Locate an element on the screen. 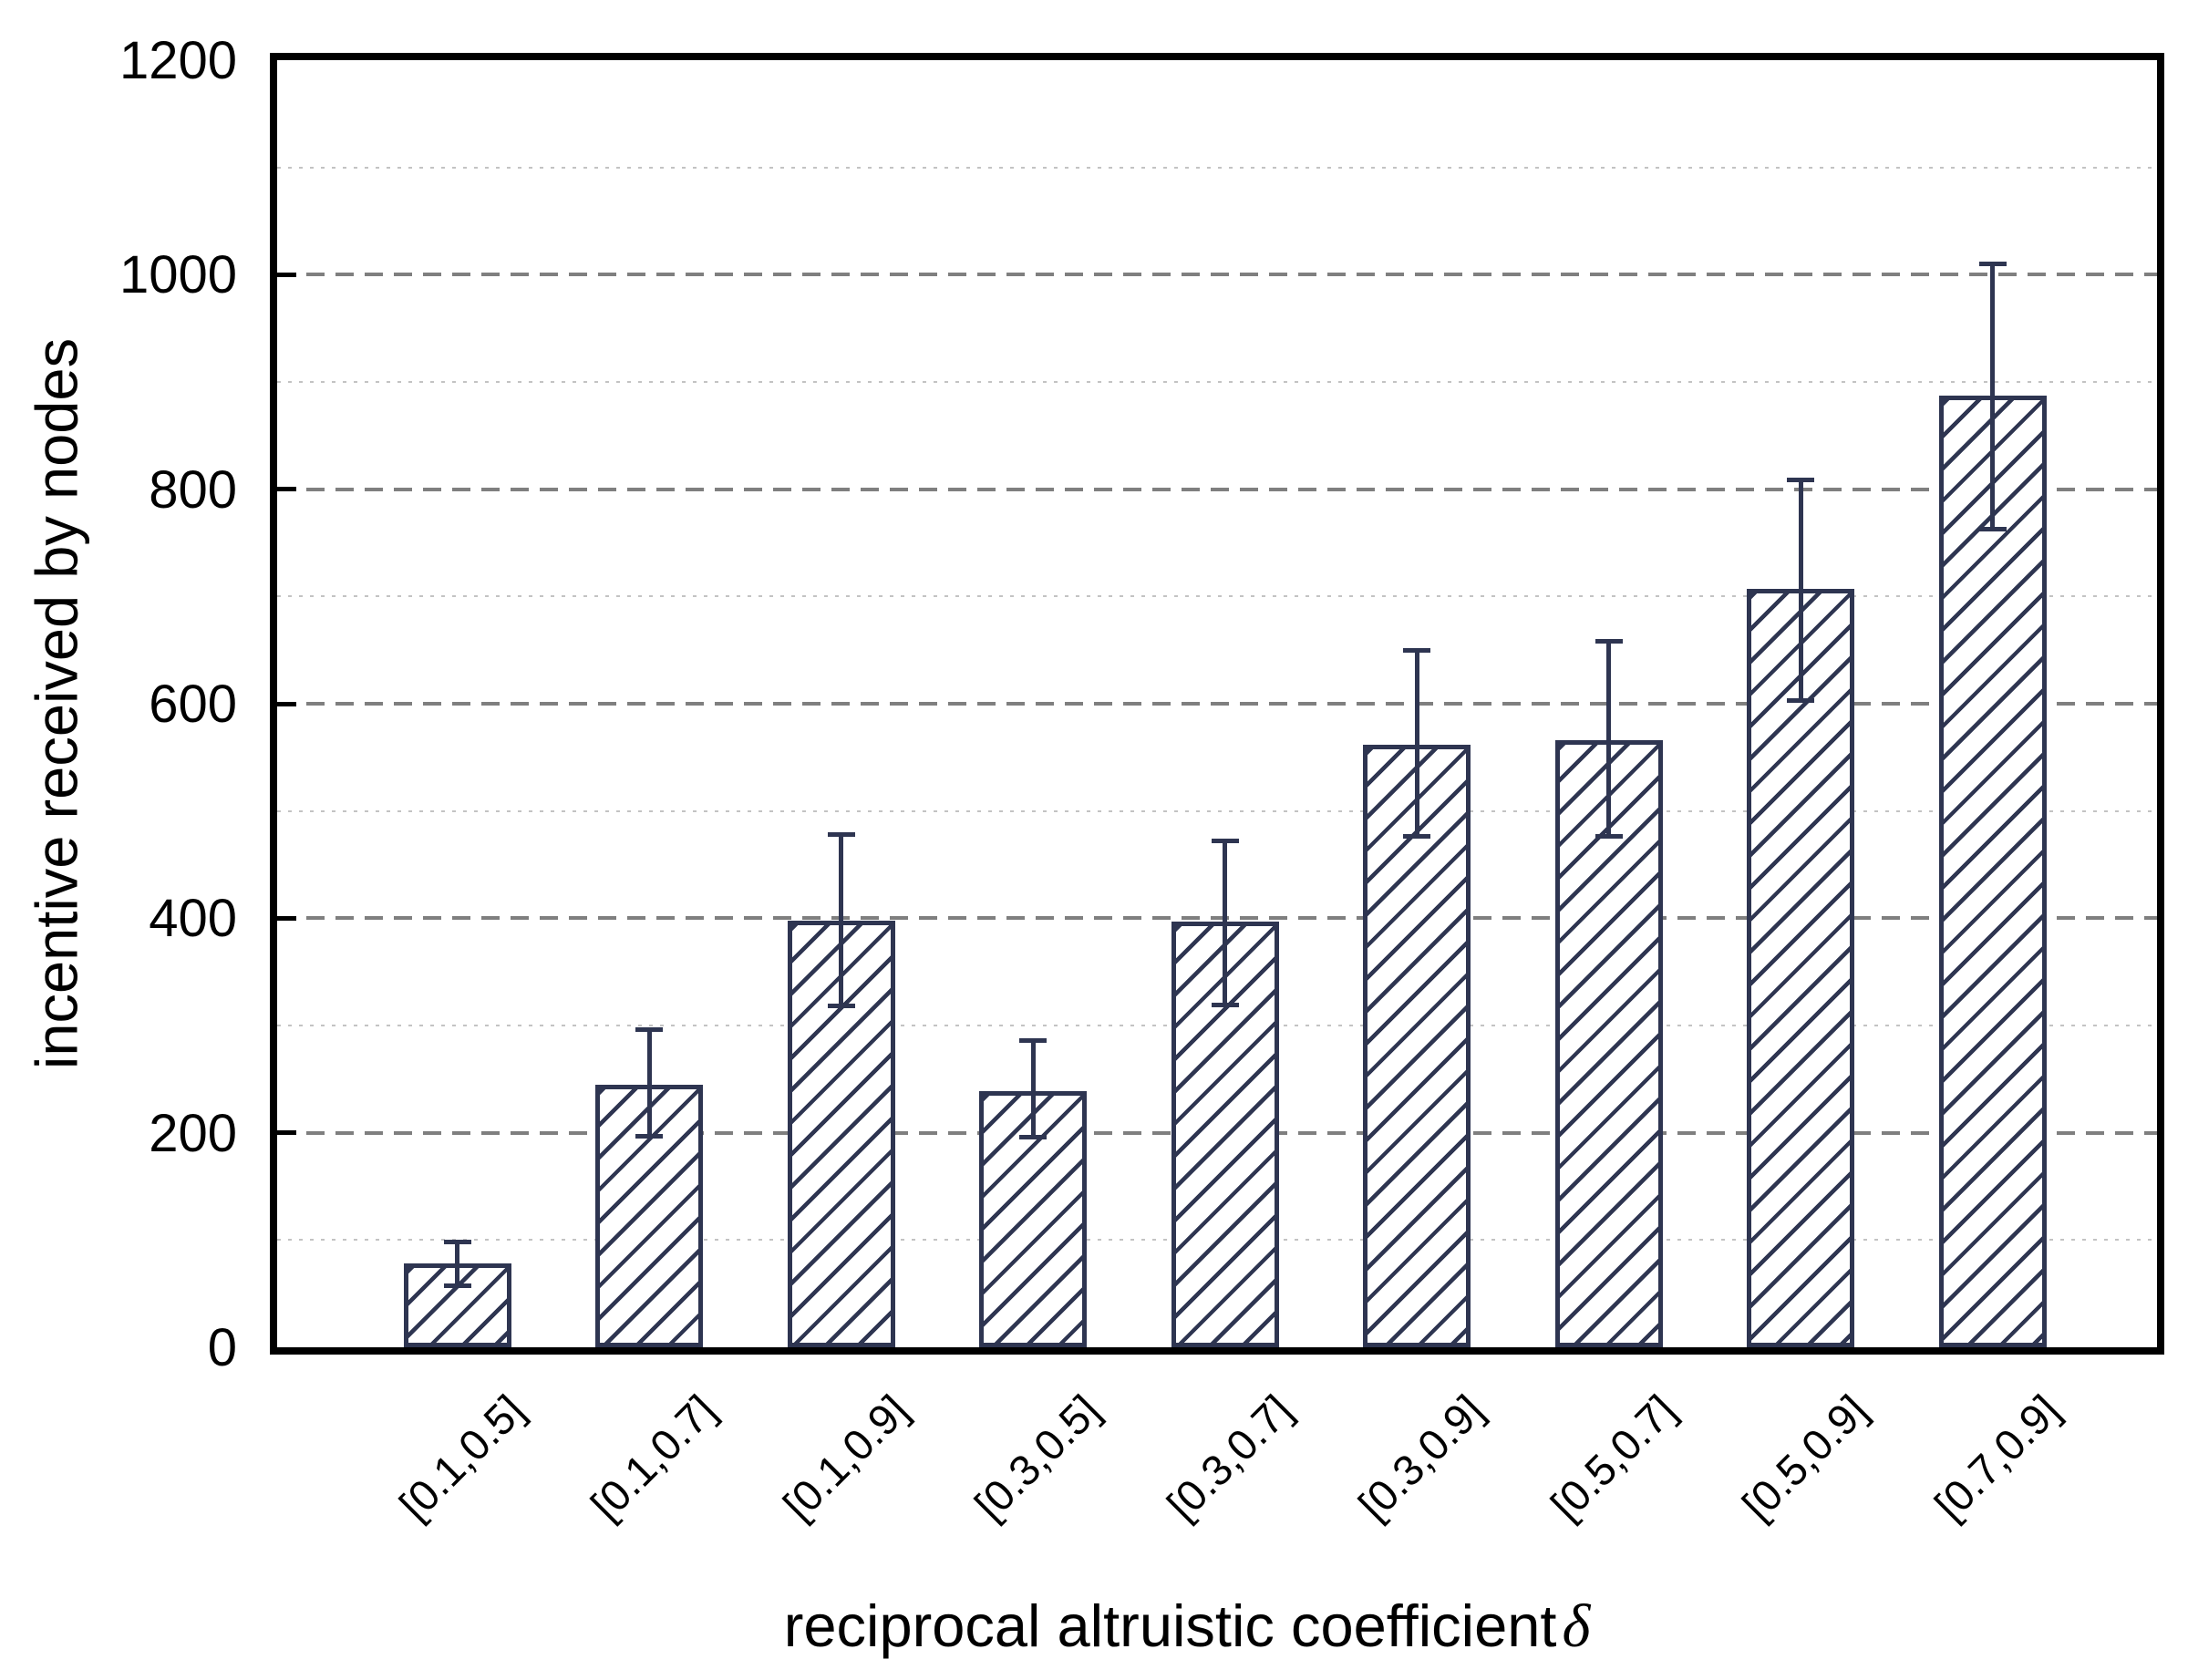 This screenshot has height=1680, width=2188. y-tick-label: 200 is located at coordinates (193, 1133).